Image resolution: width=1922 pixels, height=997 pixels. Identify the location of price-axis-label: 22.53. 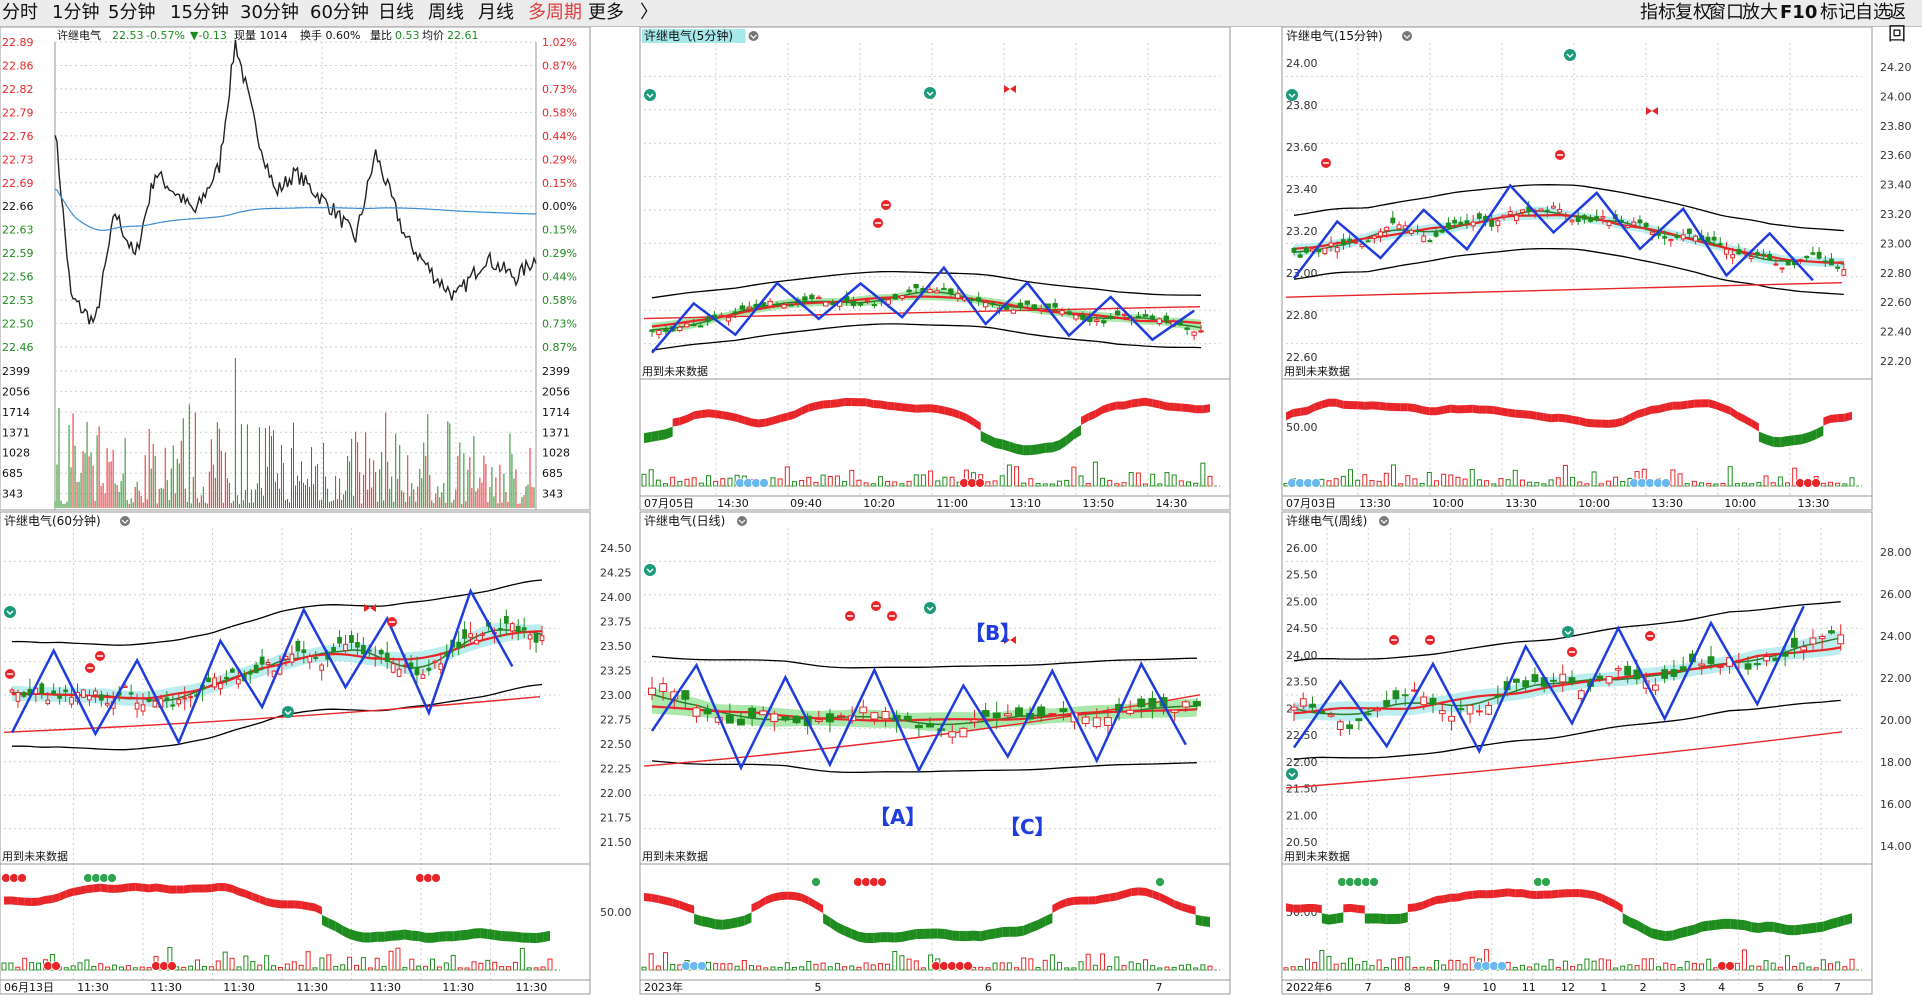
(18, 300).